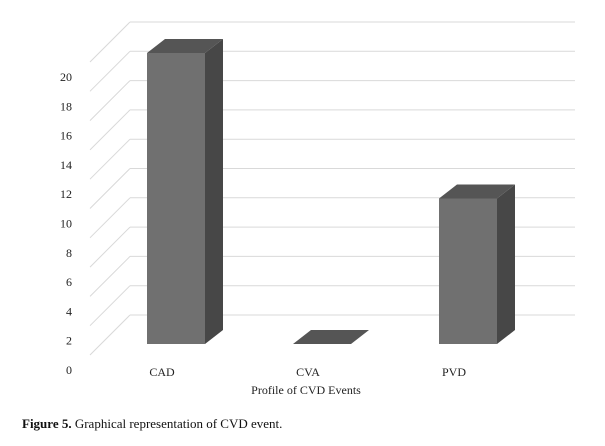 This screenshot has height=446, width=605. Describe the element at coordinates (66, 194) in the screenshot. I see `y-tick-label: 12` at that location.